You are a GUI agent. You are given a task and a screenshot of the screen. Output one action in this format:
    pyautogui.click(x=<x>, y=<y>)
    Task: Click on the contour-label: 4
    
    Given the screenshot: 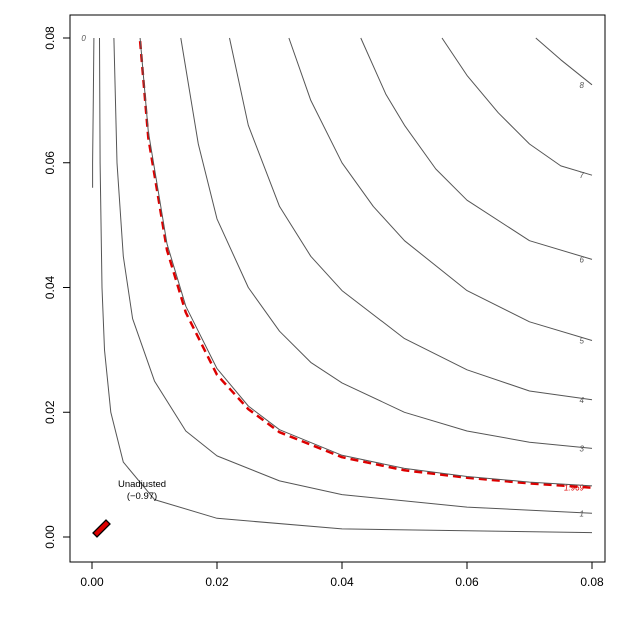 What is the action you would take?
    pyautogui.click(x=582, y=400)
    